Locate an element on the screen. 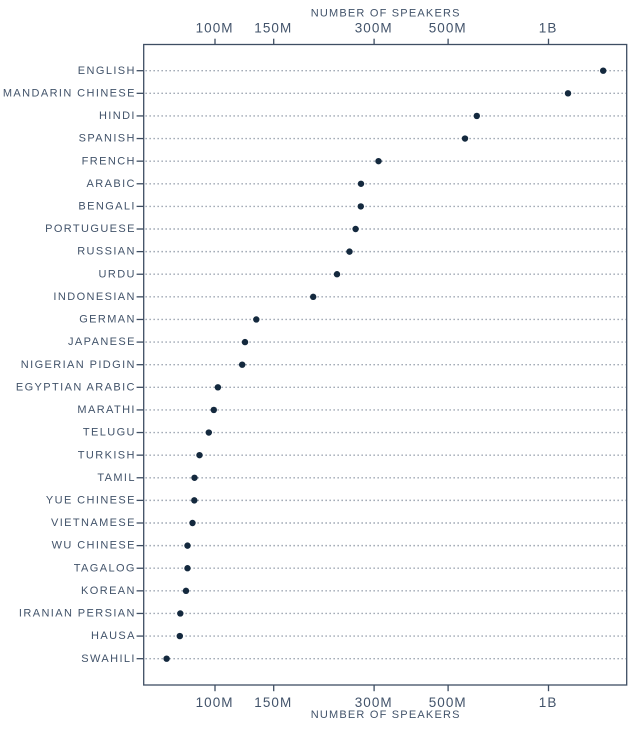  svg-text: TURKISH is located at coordinates (107, 455).